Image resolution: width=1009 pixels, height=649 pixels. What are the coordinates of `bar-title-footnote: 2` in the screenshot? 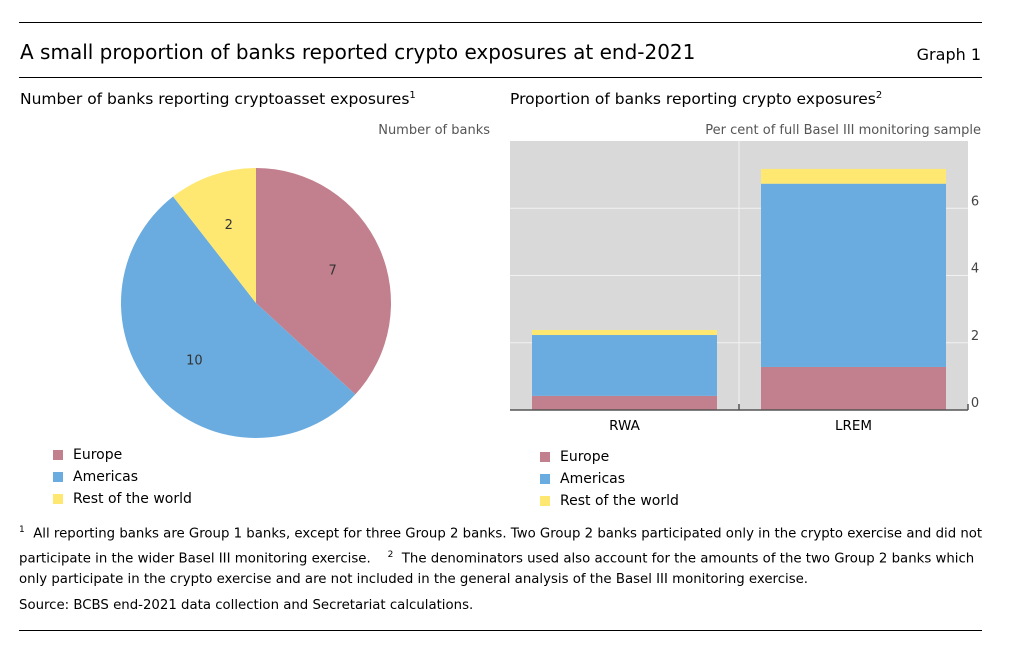 It's located at (879, 95).